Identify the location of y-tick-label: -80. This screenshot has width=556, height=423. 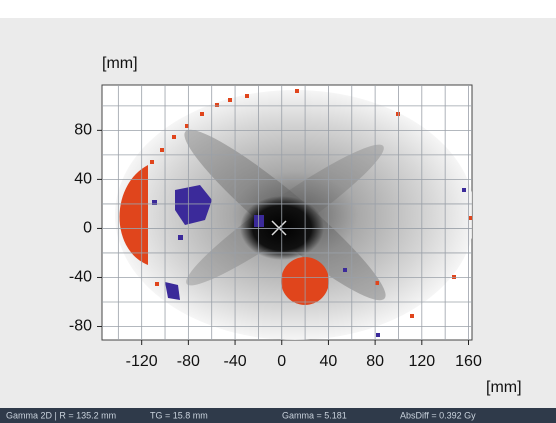
(80, 326).